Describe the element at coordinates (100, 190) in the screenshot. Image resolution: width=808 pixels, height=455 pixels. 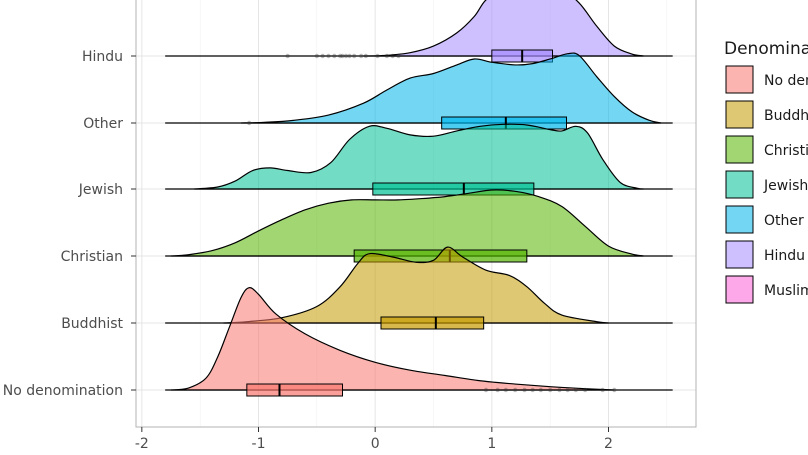
I see `y-tick-label: Jewish` at that location.